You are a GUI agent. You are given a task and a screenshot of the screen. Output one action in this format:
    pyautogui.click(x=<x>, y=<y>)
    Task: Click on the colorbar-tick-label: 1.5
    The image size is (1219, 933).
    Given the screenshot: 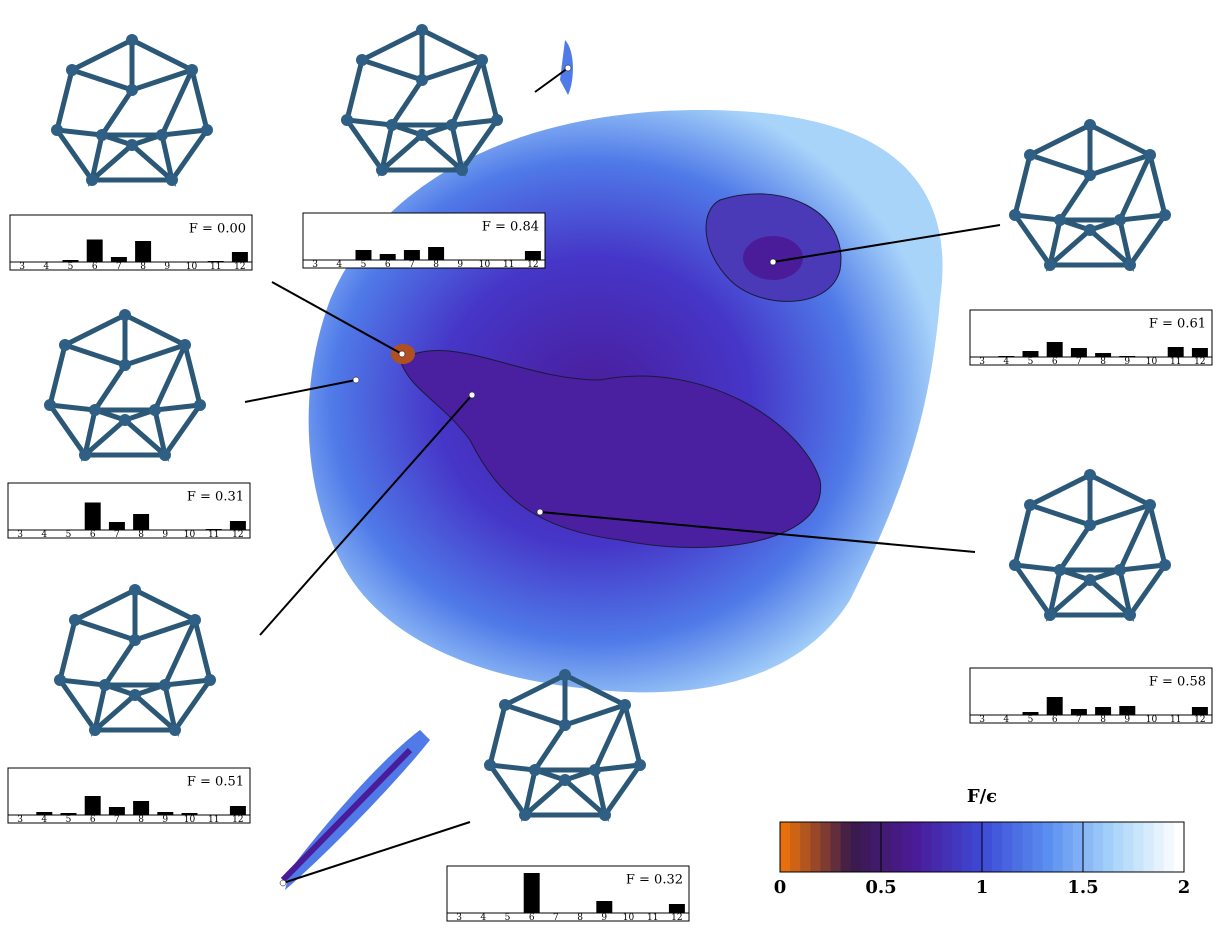 What is the action you would take?
    pyautogui.click(x=1082, y=887)
    